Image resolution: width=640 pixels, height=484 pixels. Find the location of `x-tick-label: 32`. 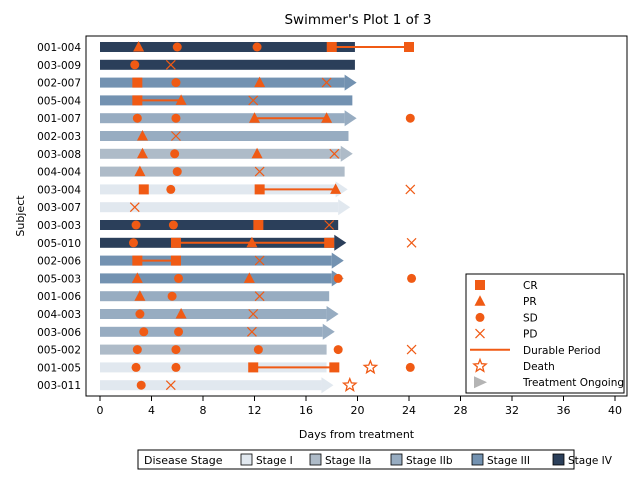

x-tick-label: 32 is located at coordinates (512, 410).